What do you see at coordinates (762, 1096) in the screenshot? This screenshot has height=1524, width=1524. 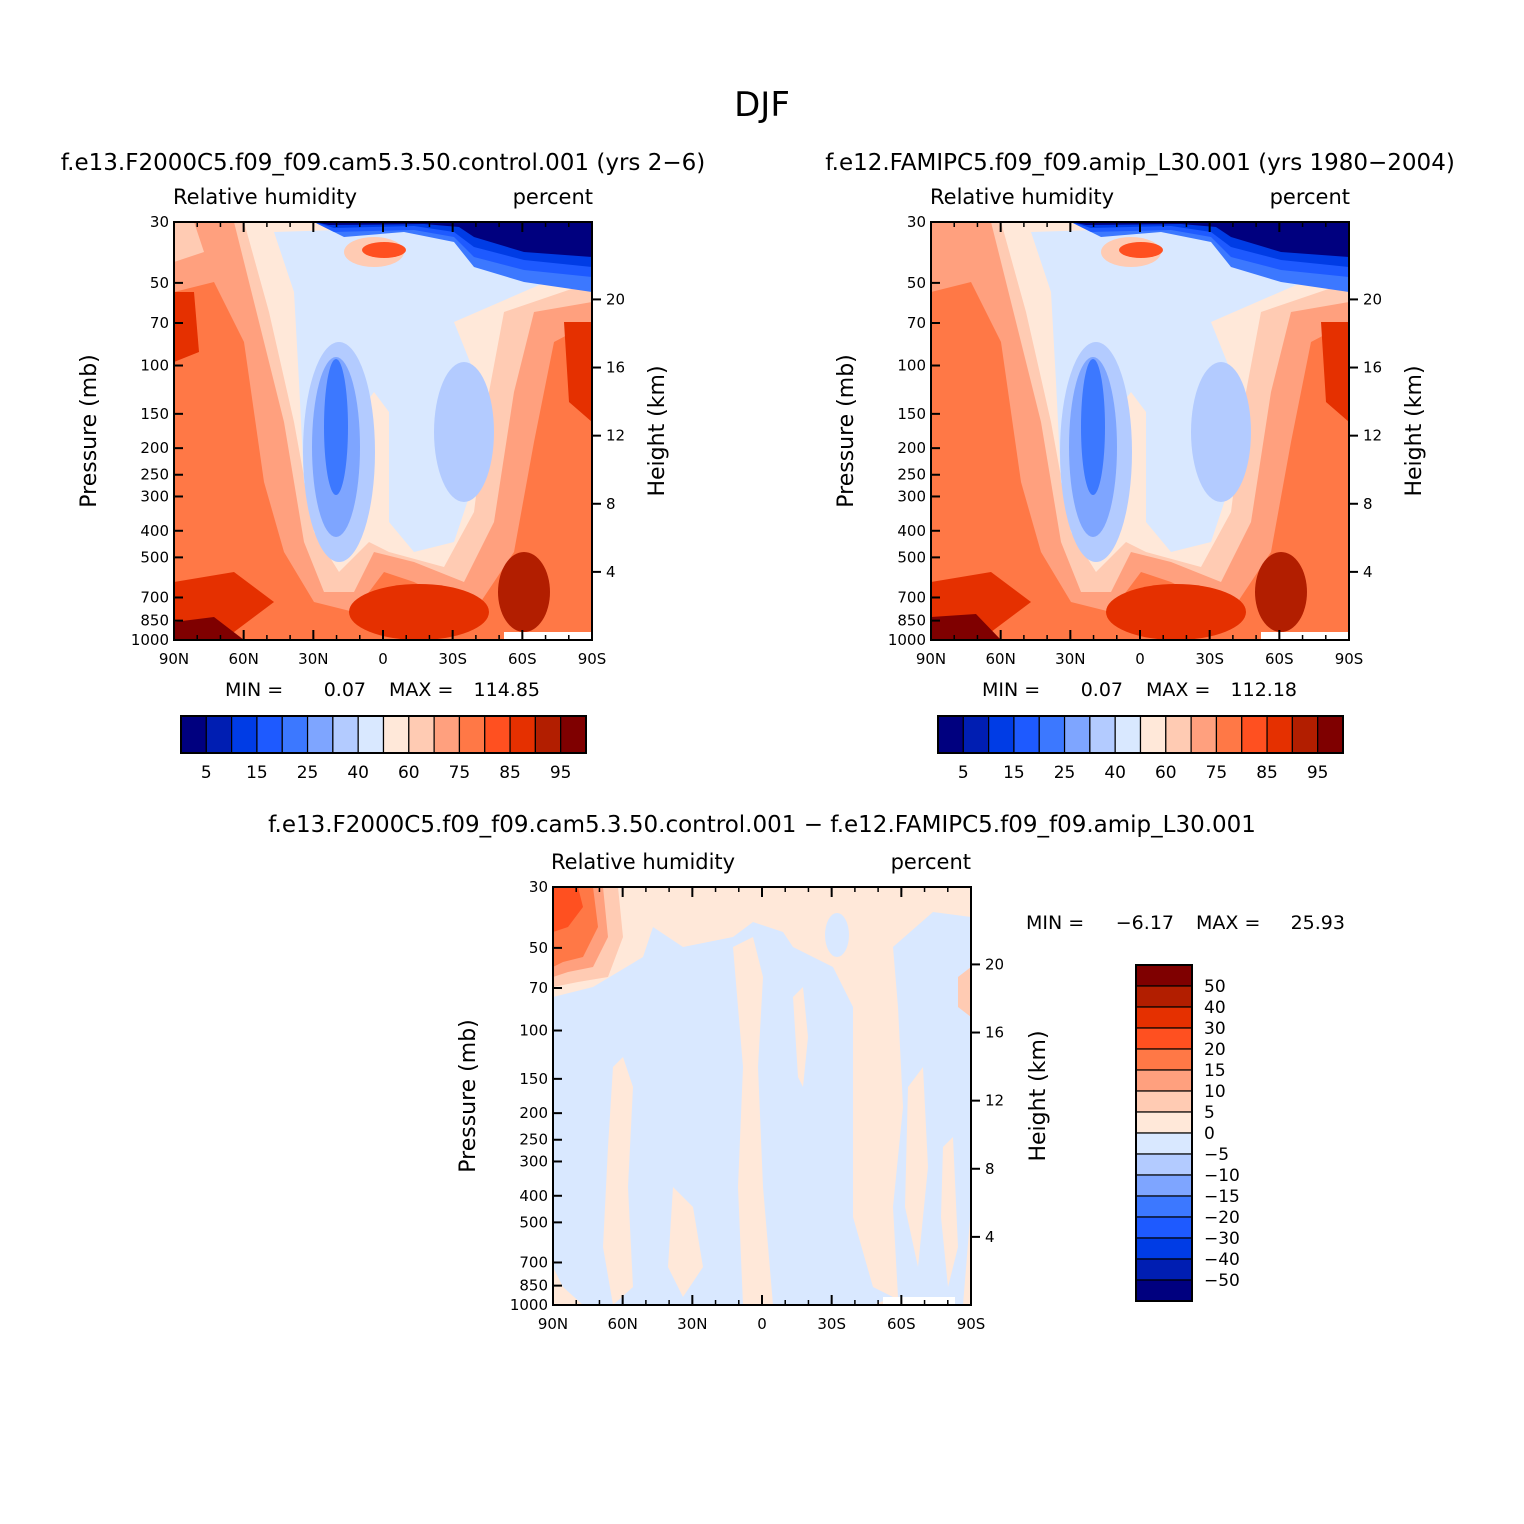 I see `contour-field` at bounding box center [762, 1096].